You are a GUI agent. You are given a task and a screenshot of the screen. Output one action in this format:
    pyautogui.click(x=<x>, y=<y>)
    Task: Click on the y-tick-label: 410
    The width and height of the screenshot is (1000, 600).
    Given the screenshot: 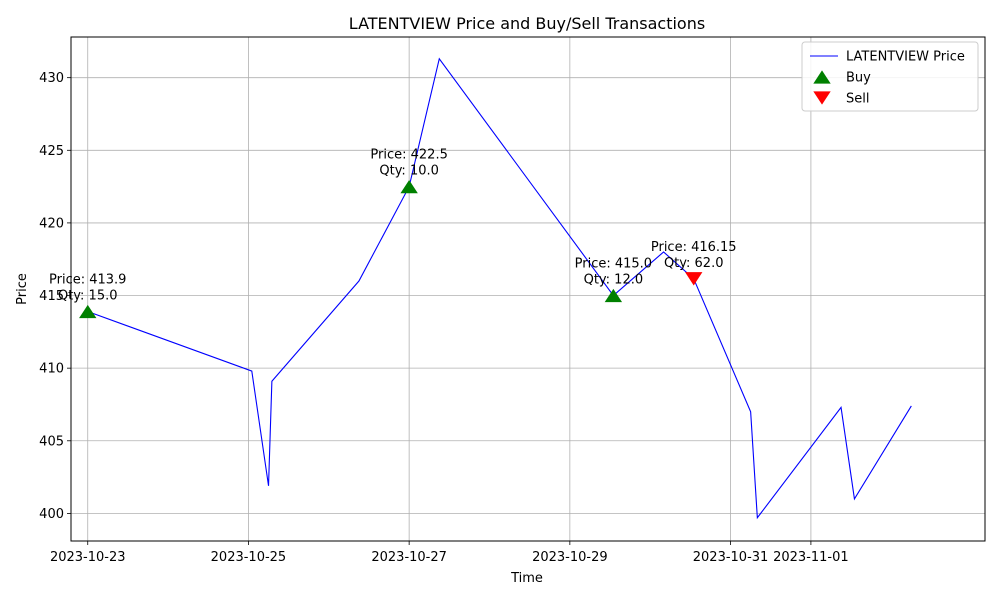 What is the action you would take?
    pyautogui.click(x=51, y=369)
    